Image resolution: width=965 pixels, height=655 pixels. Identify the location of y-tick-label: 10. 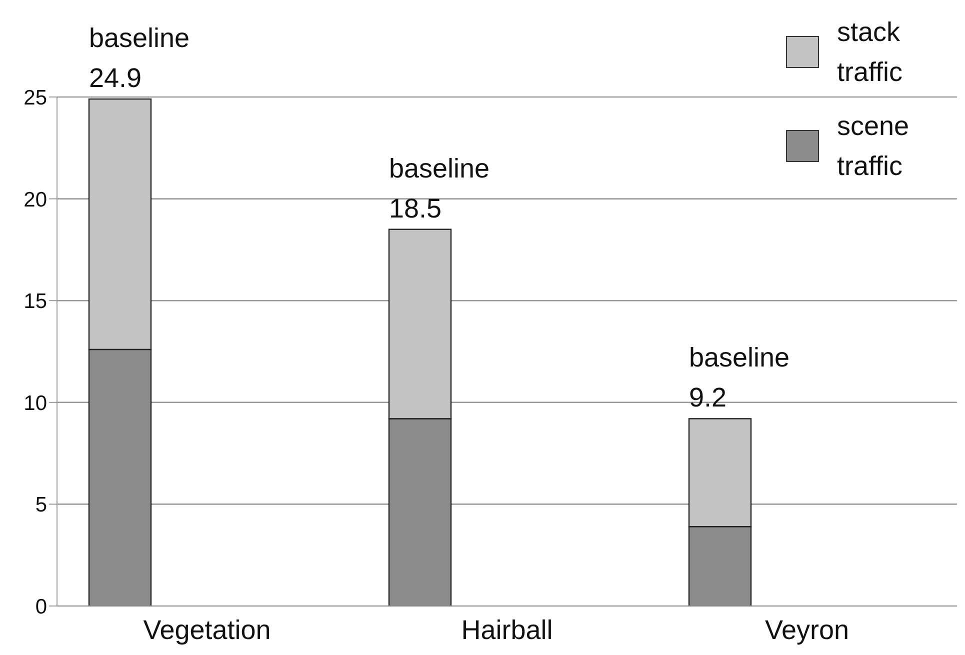
(35, 403).